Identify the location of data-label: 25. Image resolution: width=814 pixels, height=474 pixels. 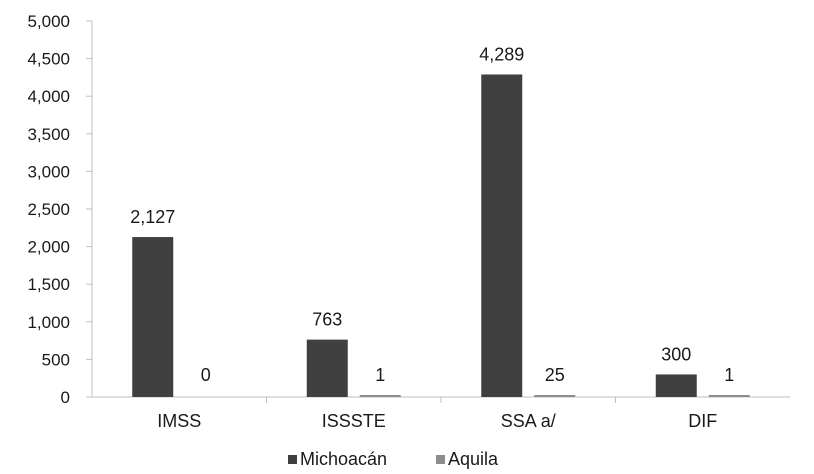
(555, 375).